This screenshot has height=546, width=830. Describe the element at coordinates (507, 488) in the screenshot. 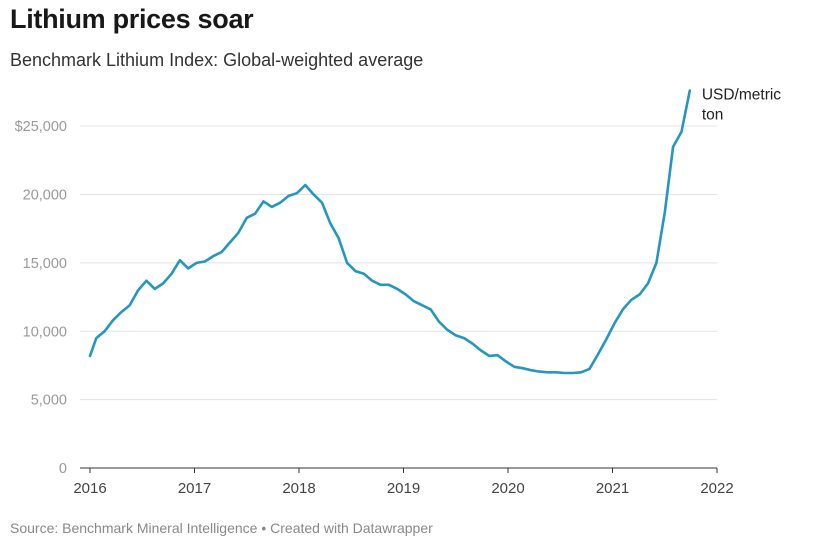

I see `x-tick-label: 2020` at that location.